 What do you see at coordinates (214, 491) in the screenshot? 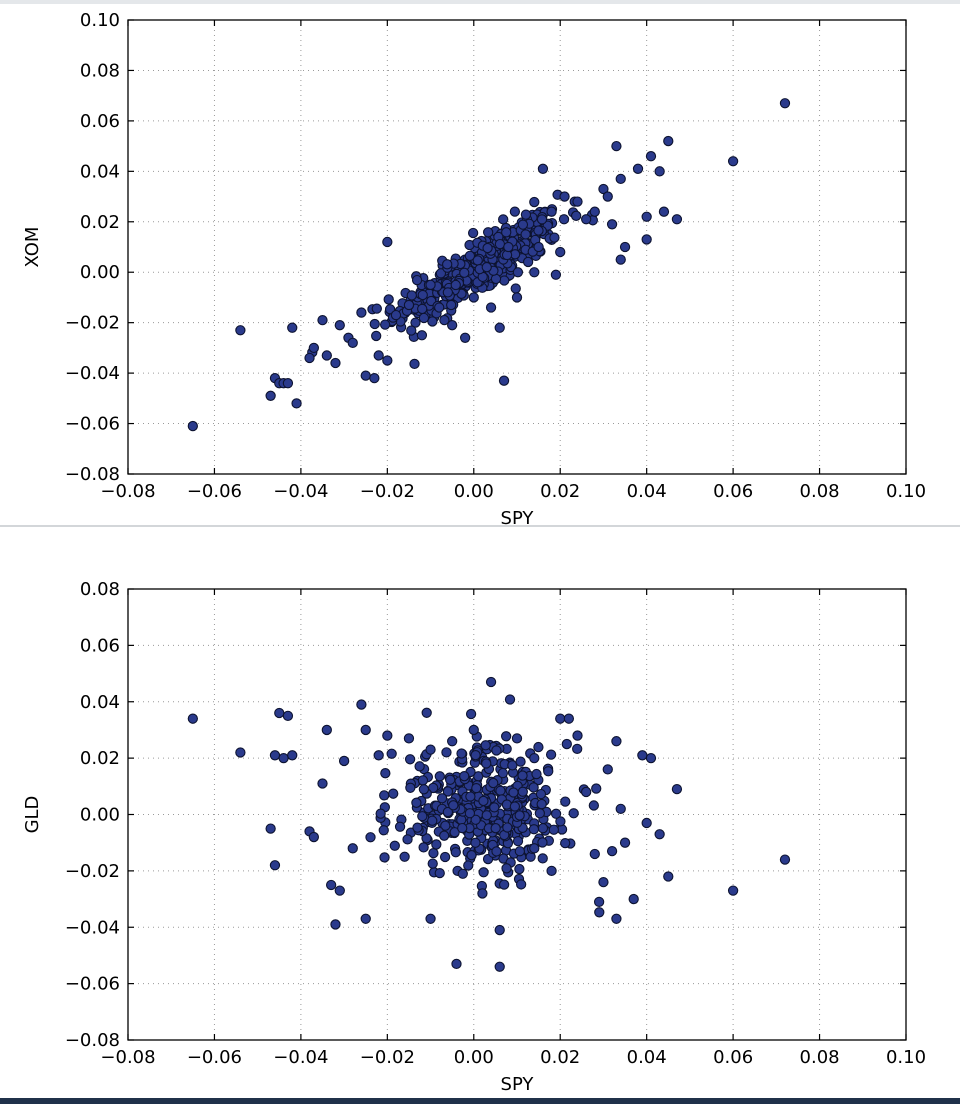
I see `x-tick-label: −0.06` at bounding box center [214, 491].